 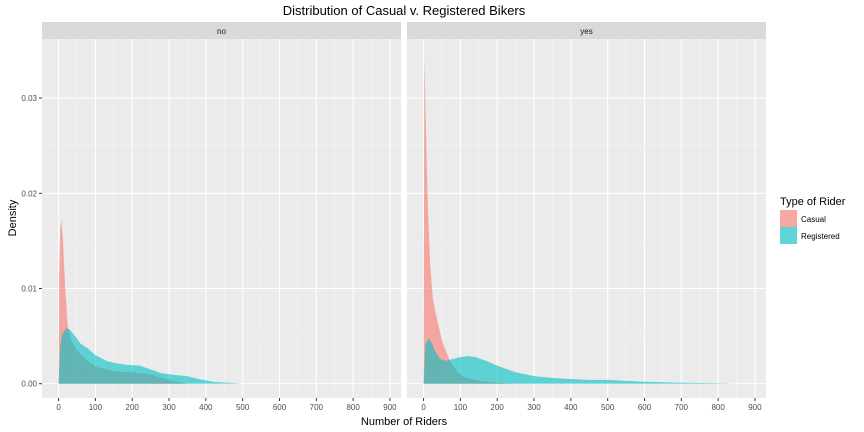 What do you see at coordinates (788, 235) in the screenshot?
I see `legend-key-registered` at bounding box center [788, 235].